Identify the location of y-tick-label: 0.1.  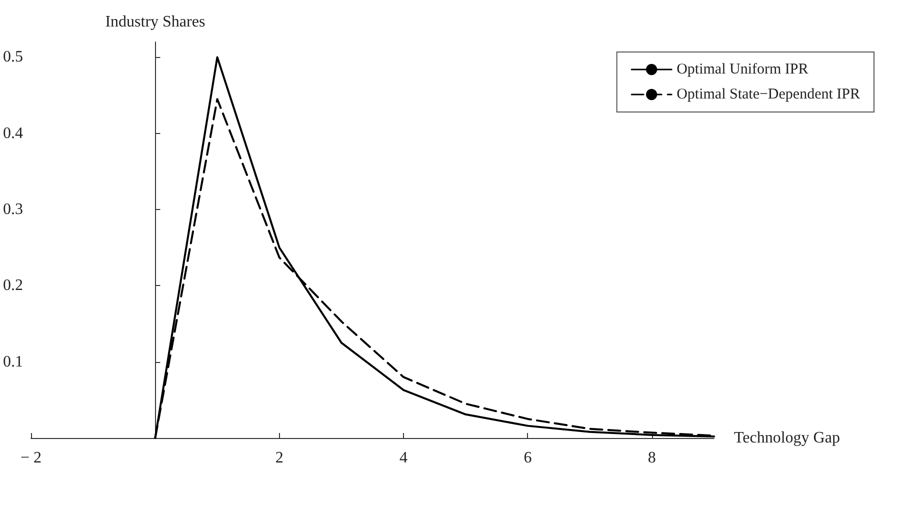
(13, 361).